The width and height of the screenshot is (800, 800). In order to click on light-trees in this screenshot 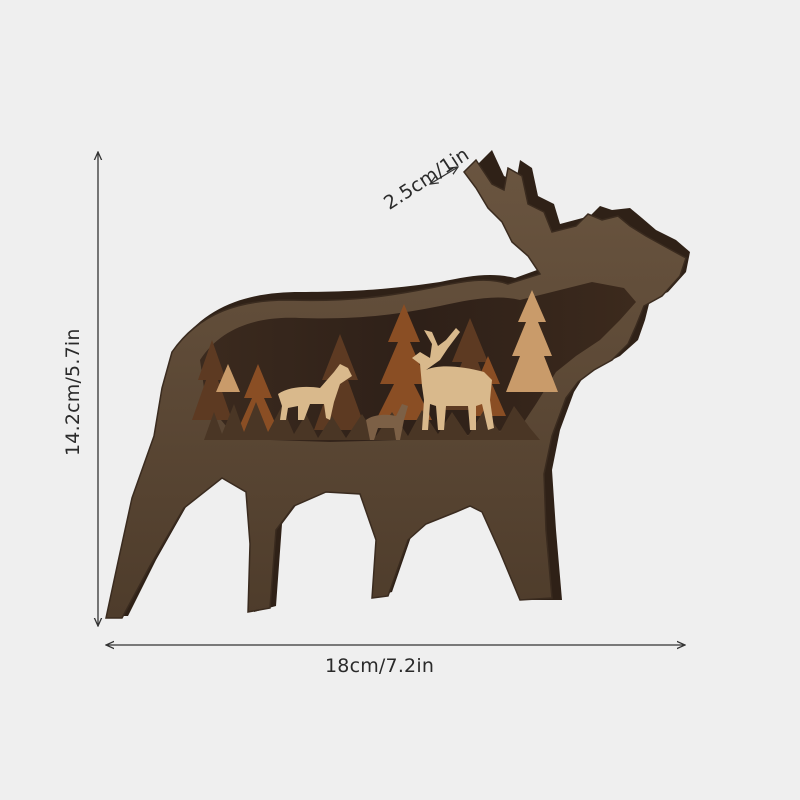, I will do `click(387, 341)`.